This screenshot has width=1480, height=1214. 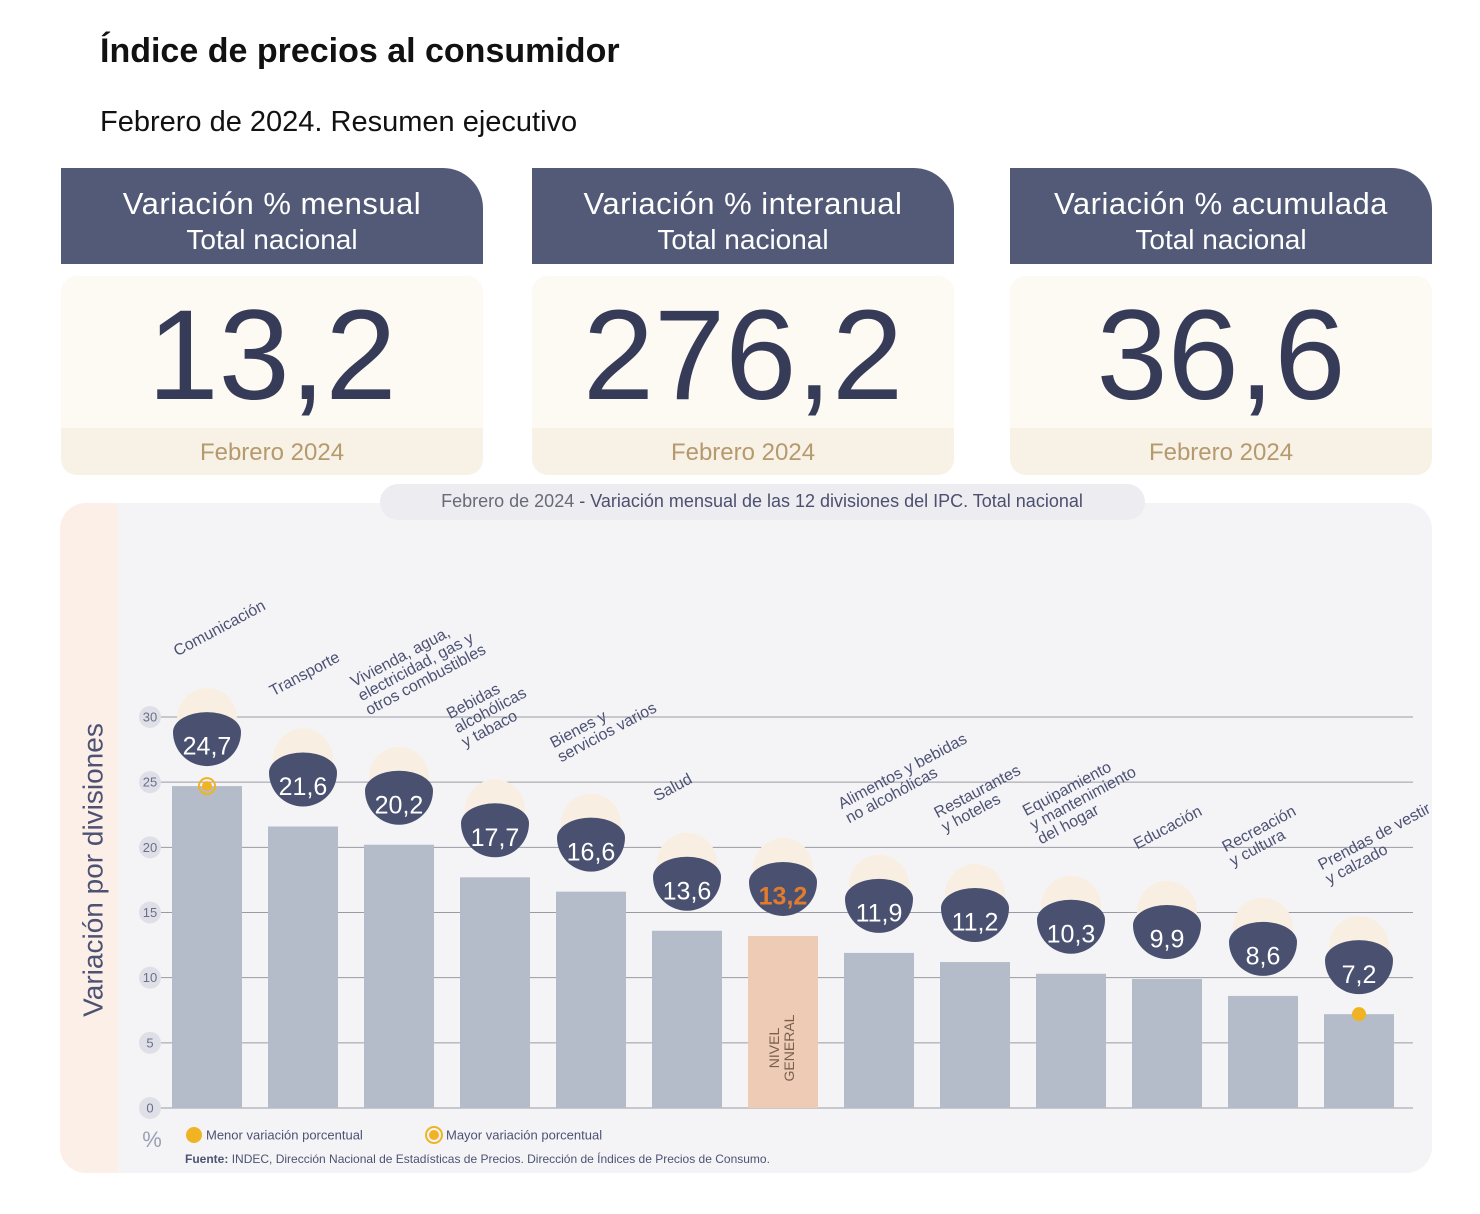 I want to click on card-header: Variación % mensual Total nacional, so click(x=272, y=216).